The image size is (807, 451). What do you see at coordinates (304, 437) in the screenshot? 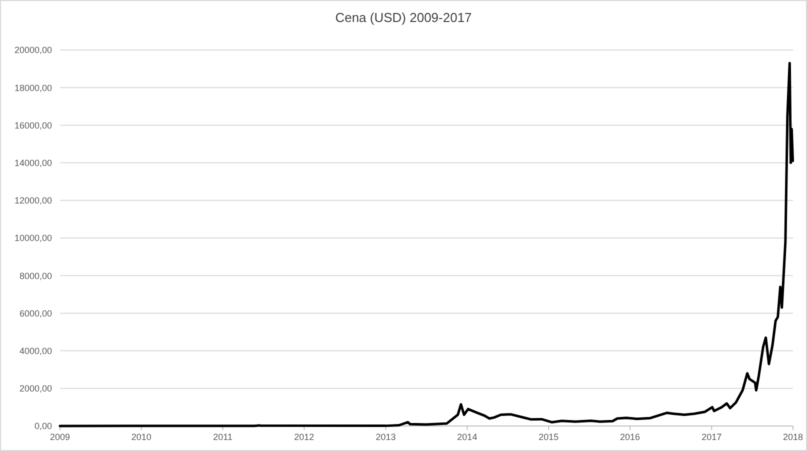
I see `x-tick-label: 2012` at bounding box center [304, 437].